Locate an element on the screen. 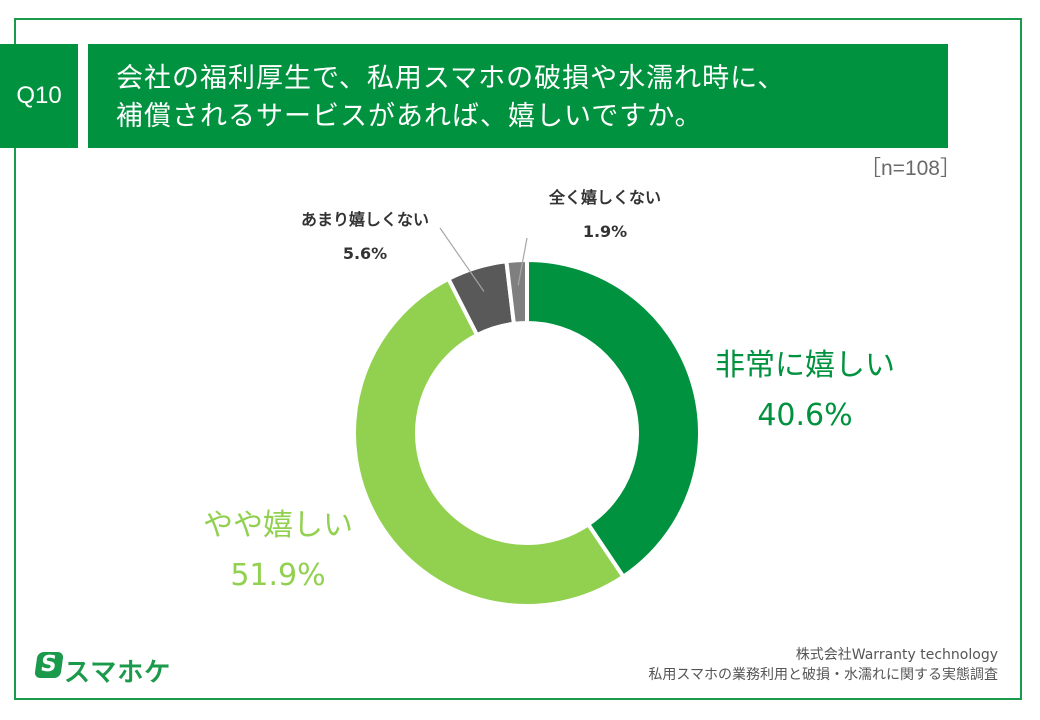  slice-value-not-happy-at-all: 1.9% is located at coordinates (605, 231).